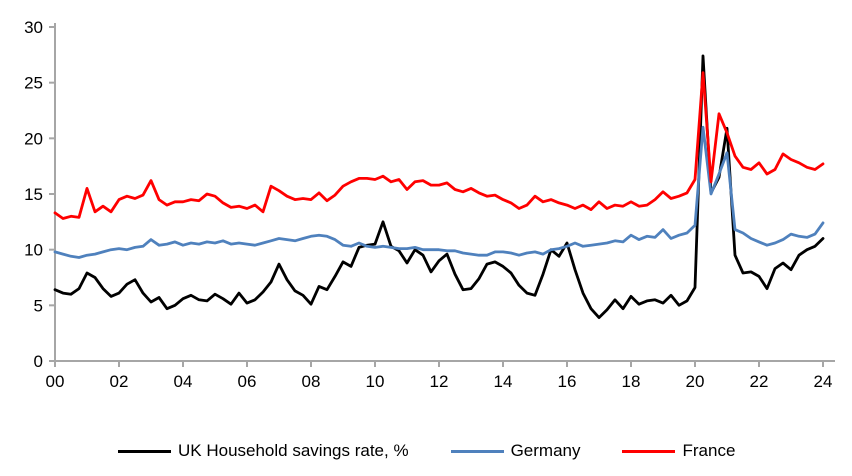 The width and height of the screenshot is (852, 476). What do you see at coordinates (183, 381) in the screenshot?
I see `x-tick-label: 04` at bounding box center [183, 381].